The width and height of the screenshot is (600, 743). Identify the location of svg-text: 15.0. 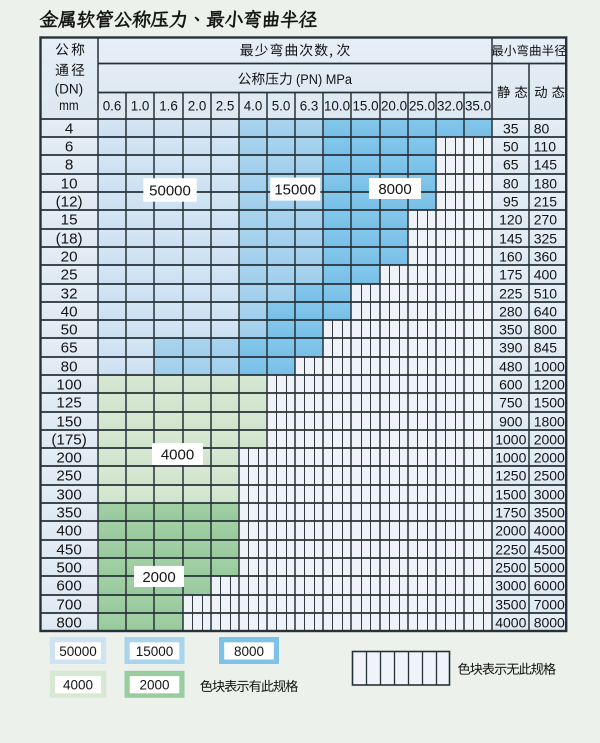
(365, 105).